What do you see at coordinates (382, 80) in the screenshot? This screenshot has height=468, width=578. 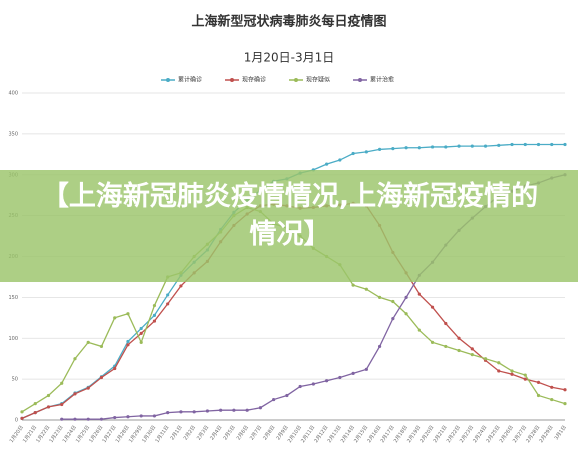 I see `legend-label: 累计治愈` at bounding box center [382, 80].